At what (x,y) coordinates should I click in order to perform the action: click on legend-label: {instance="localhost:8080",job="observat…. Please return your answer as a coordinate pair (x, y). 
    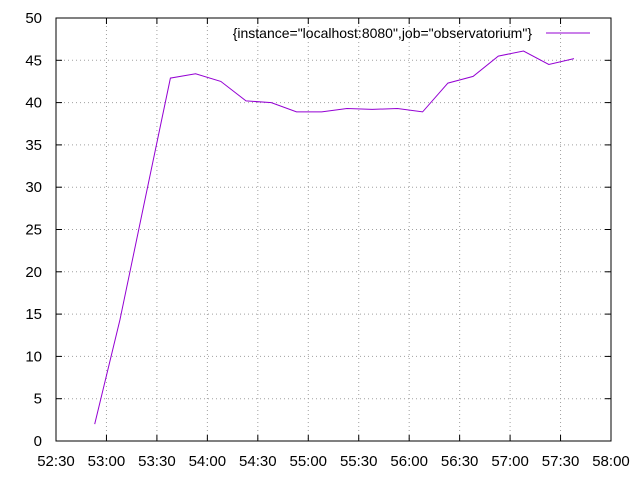
    Looking at the image, I should click on (383, 33).